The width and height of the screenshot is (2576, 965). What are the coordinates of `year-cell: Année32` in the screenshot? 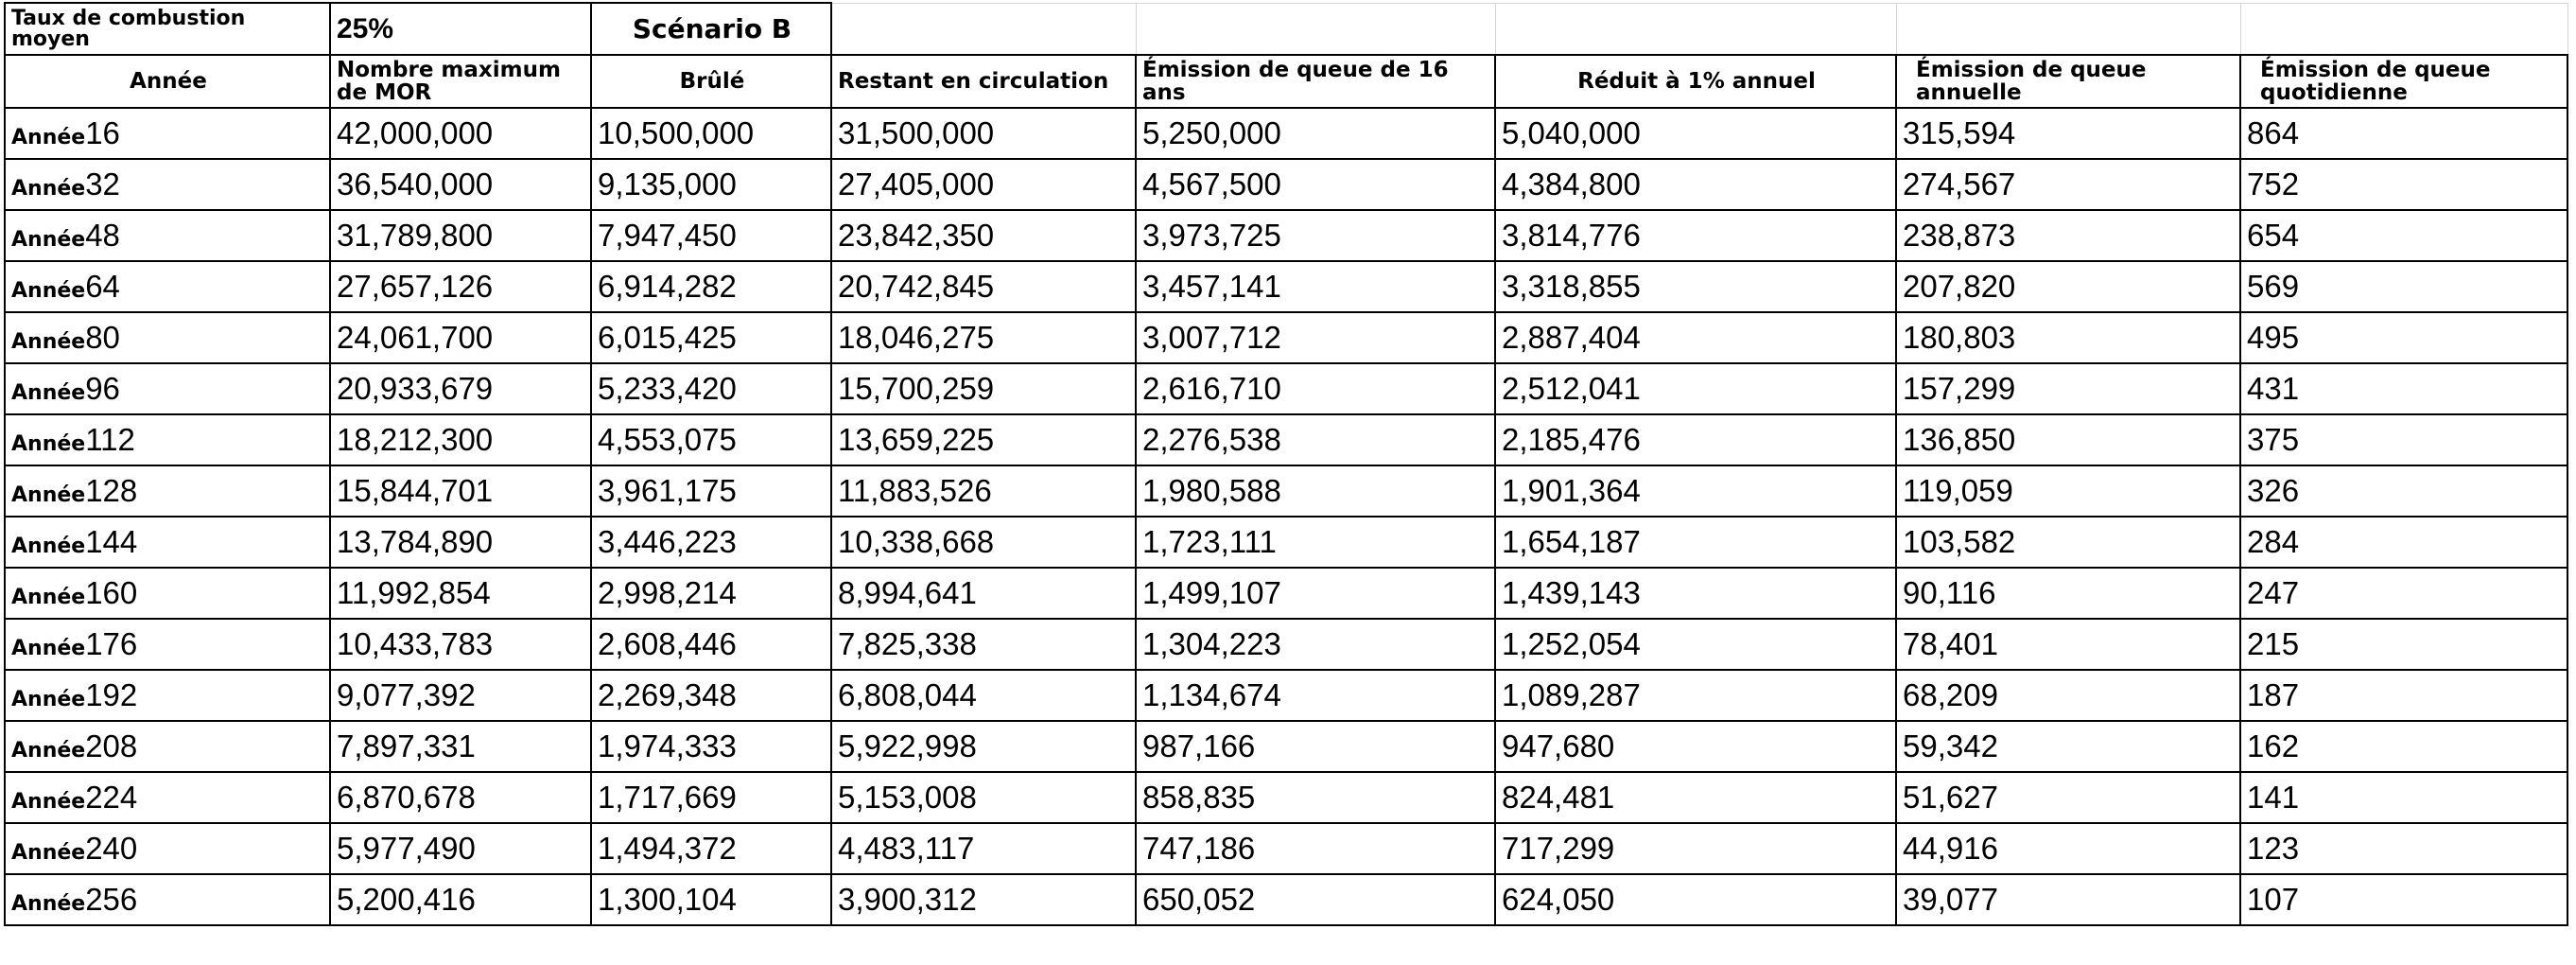 It's located at (167, 184).